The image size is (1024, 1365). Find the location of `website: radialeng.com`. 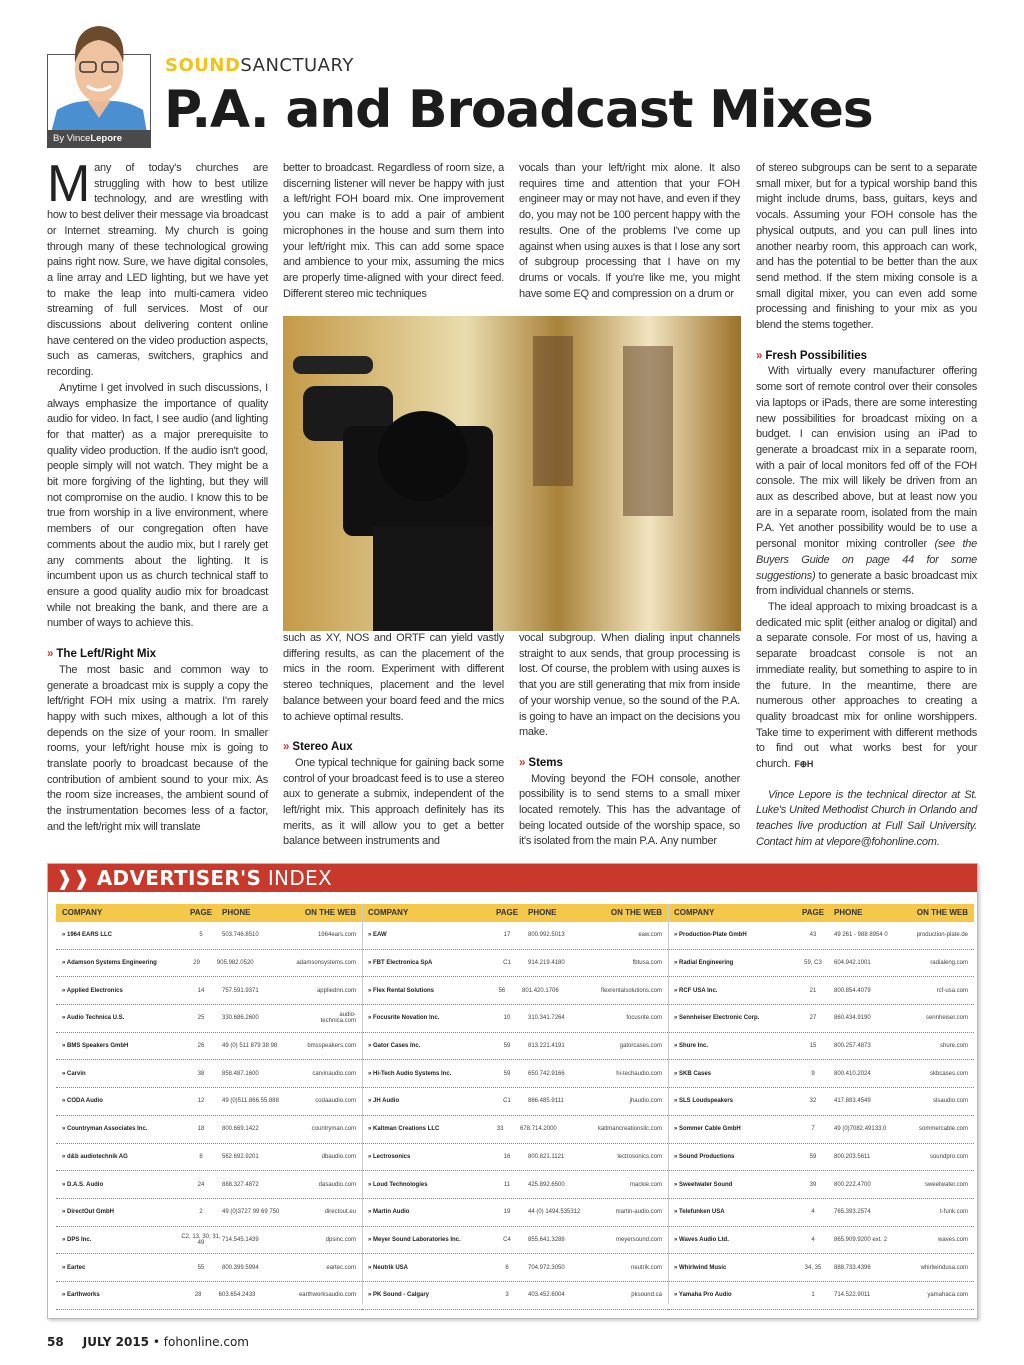

website: radialeng.com is located at coordinates (949, 963).